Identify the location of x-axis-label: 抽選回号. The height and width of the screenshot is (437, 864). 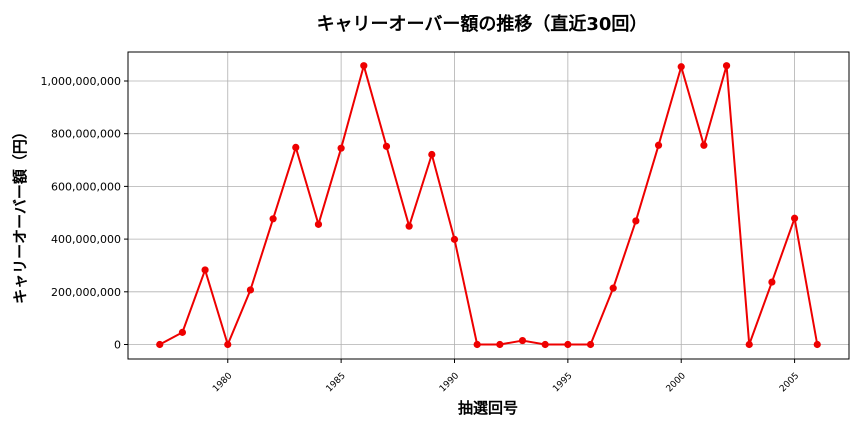
(488, 408).